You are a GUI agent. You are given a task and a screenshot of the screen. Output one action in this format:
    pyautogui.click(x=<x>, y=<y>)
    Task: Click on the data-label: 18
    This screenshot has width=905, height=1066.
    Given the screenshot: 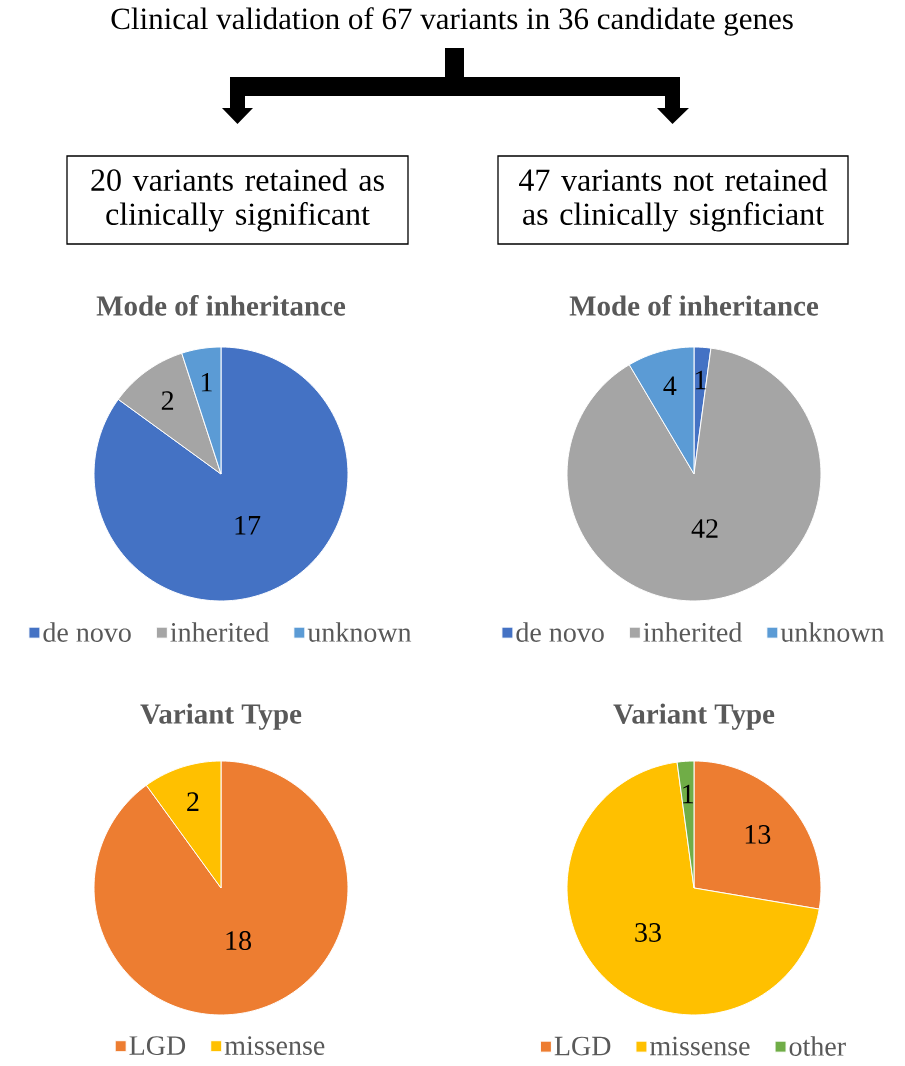 What is the action you would take?
    pyautogui.click(x=239, y=940)
    